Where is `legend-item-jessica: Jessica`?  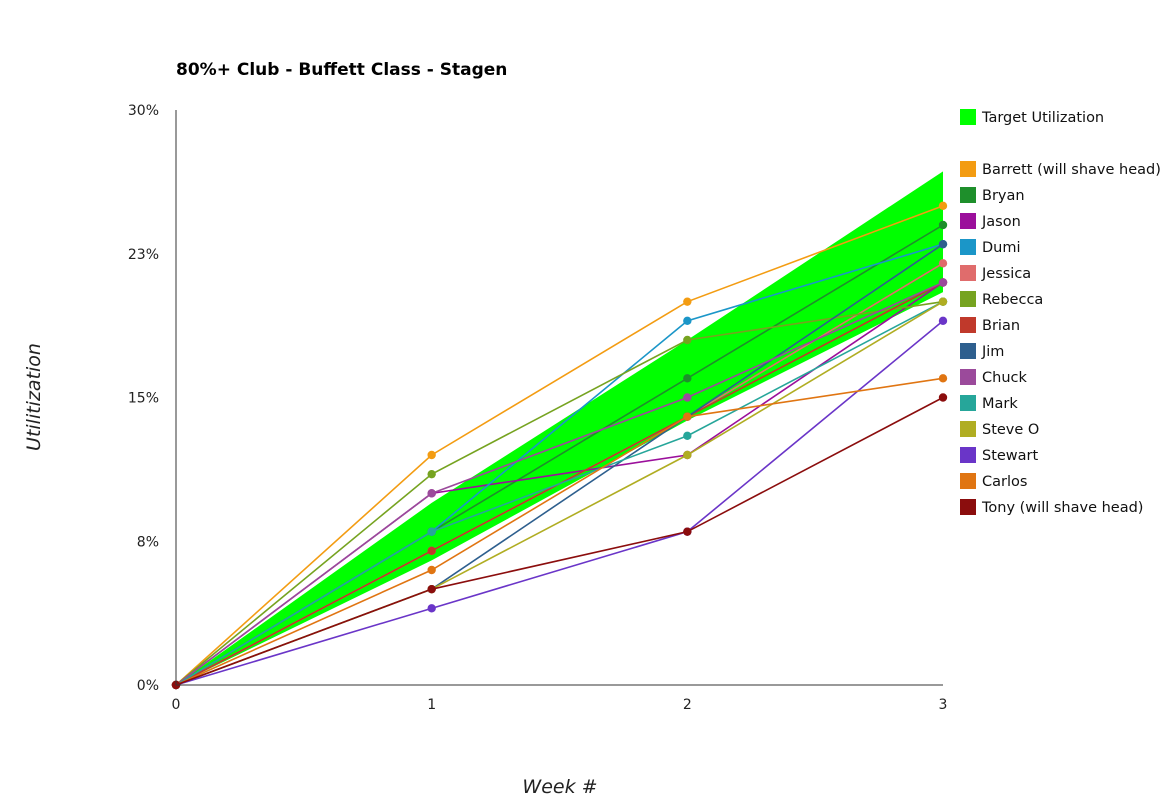 legend-item-jessica: Jessica is located at coordinates (995, 273).